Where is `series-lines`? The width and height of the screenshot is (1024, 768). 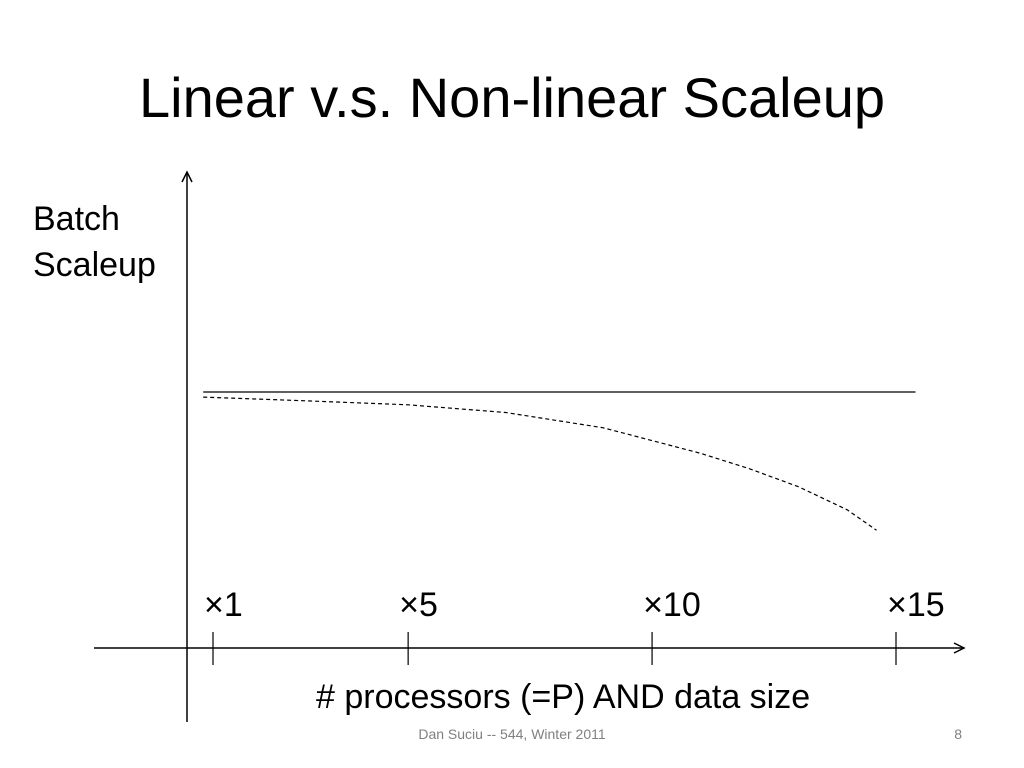 series-lines is located at coordinates (559, 461).